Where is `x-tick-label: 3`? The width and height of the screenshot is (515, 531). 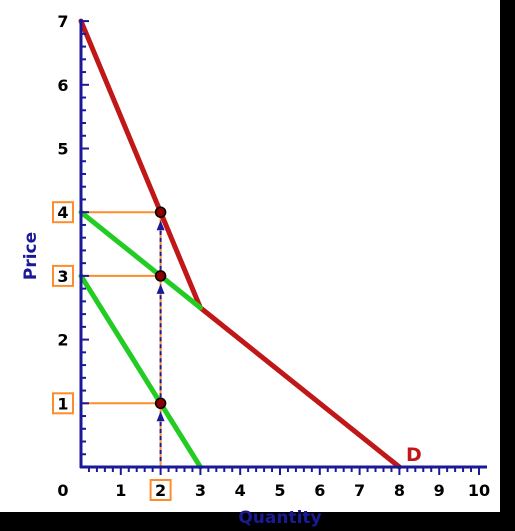
x-tick-label: 3 is located at coordinates (200, 490).